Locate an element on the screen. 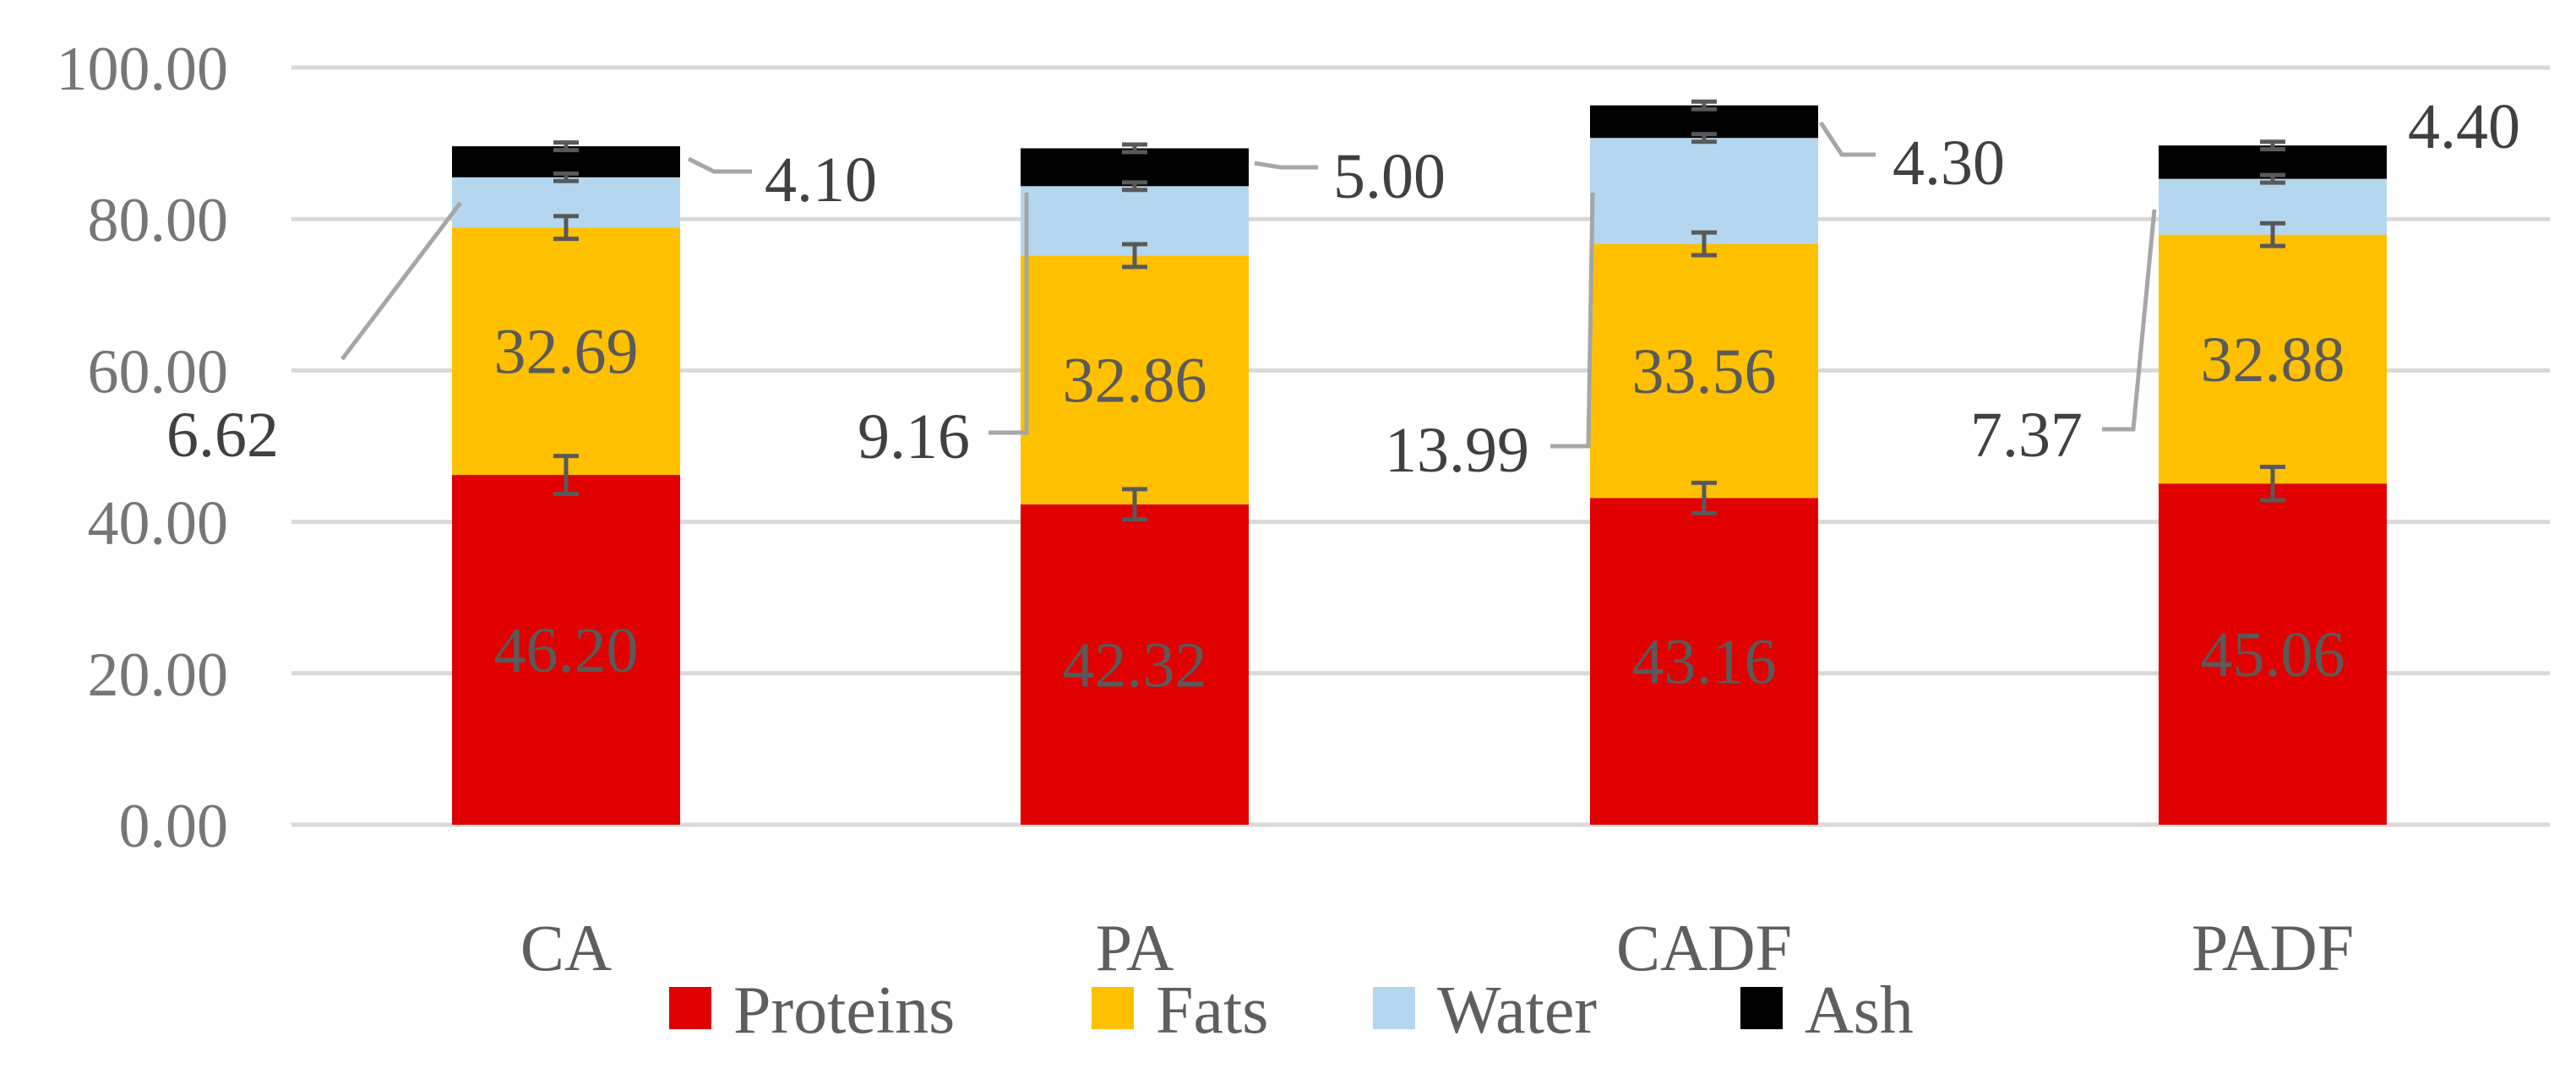 The width and height of the screenshot is (2576, 1074). data-label-proteins: 42.32 is located at coordinates (1135, 665).